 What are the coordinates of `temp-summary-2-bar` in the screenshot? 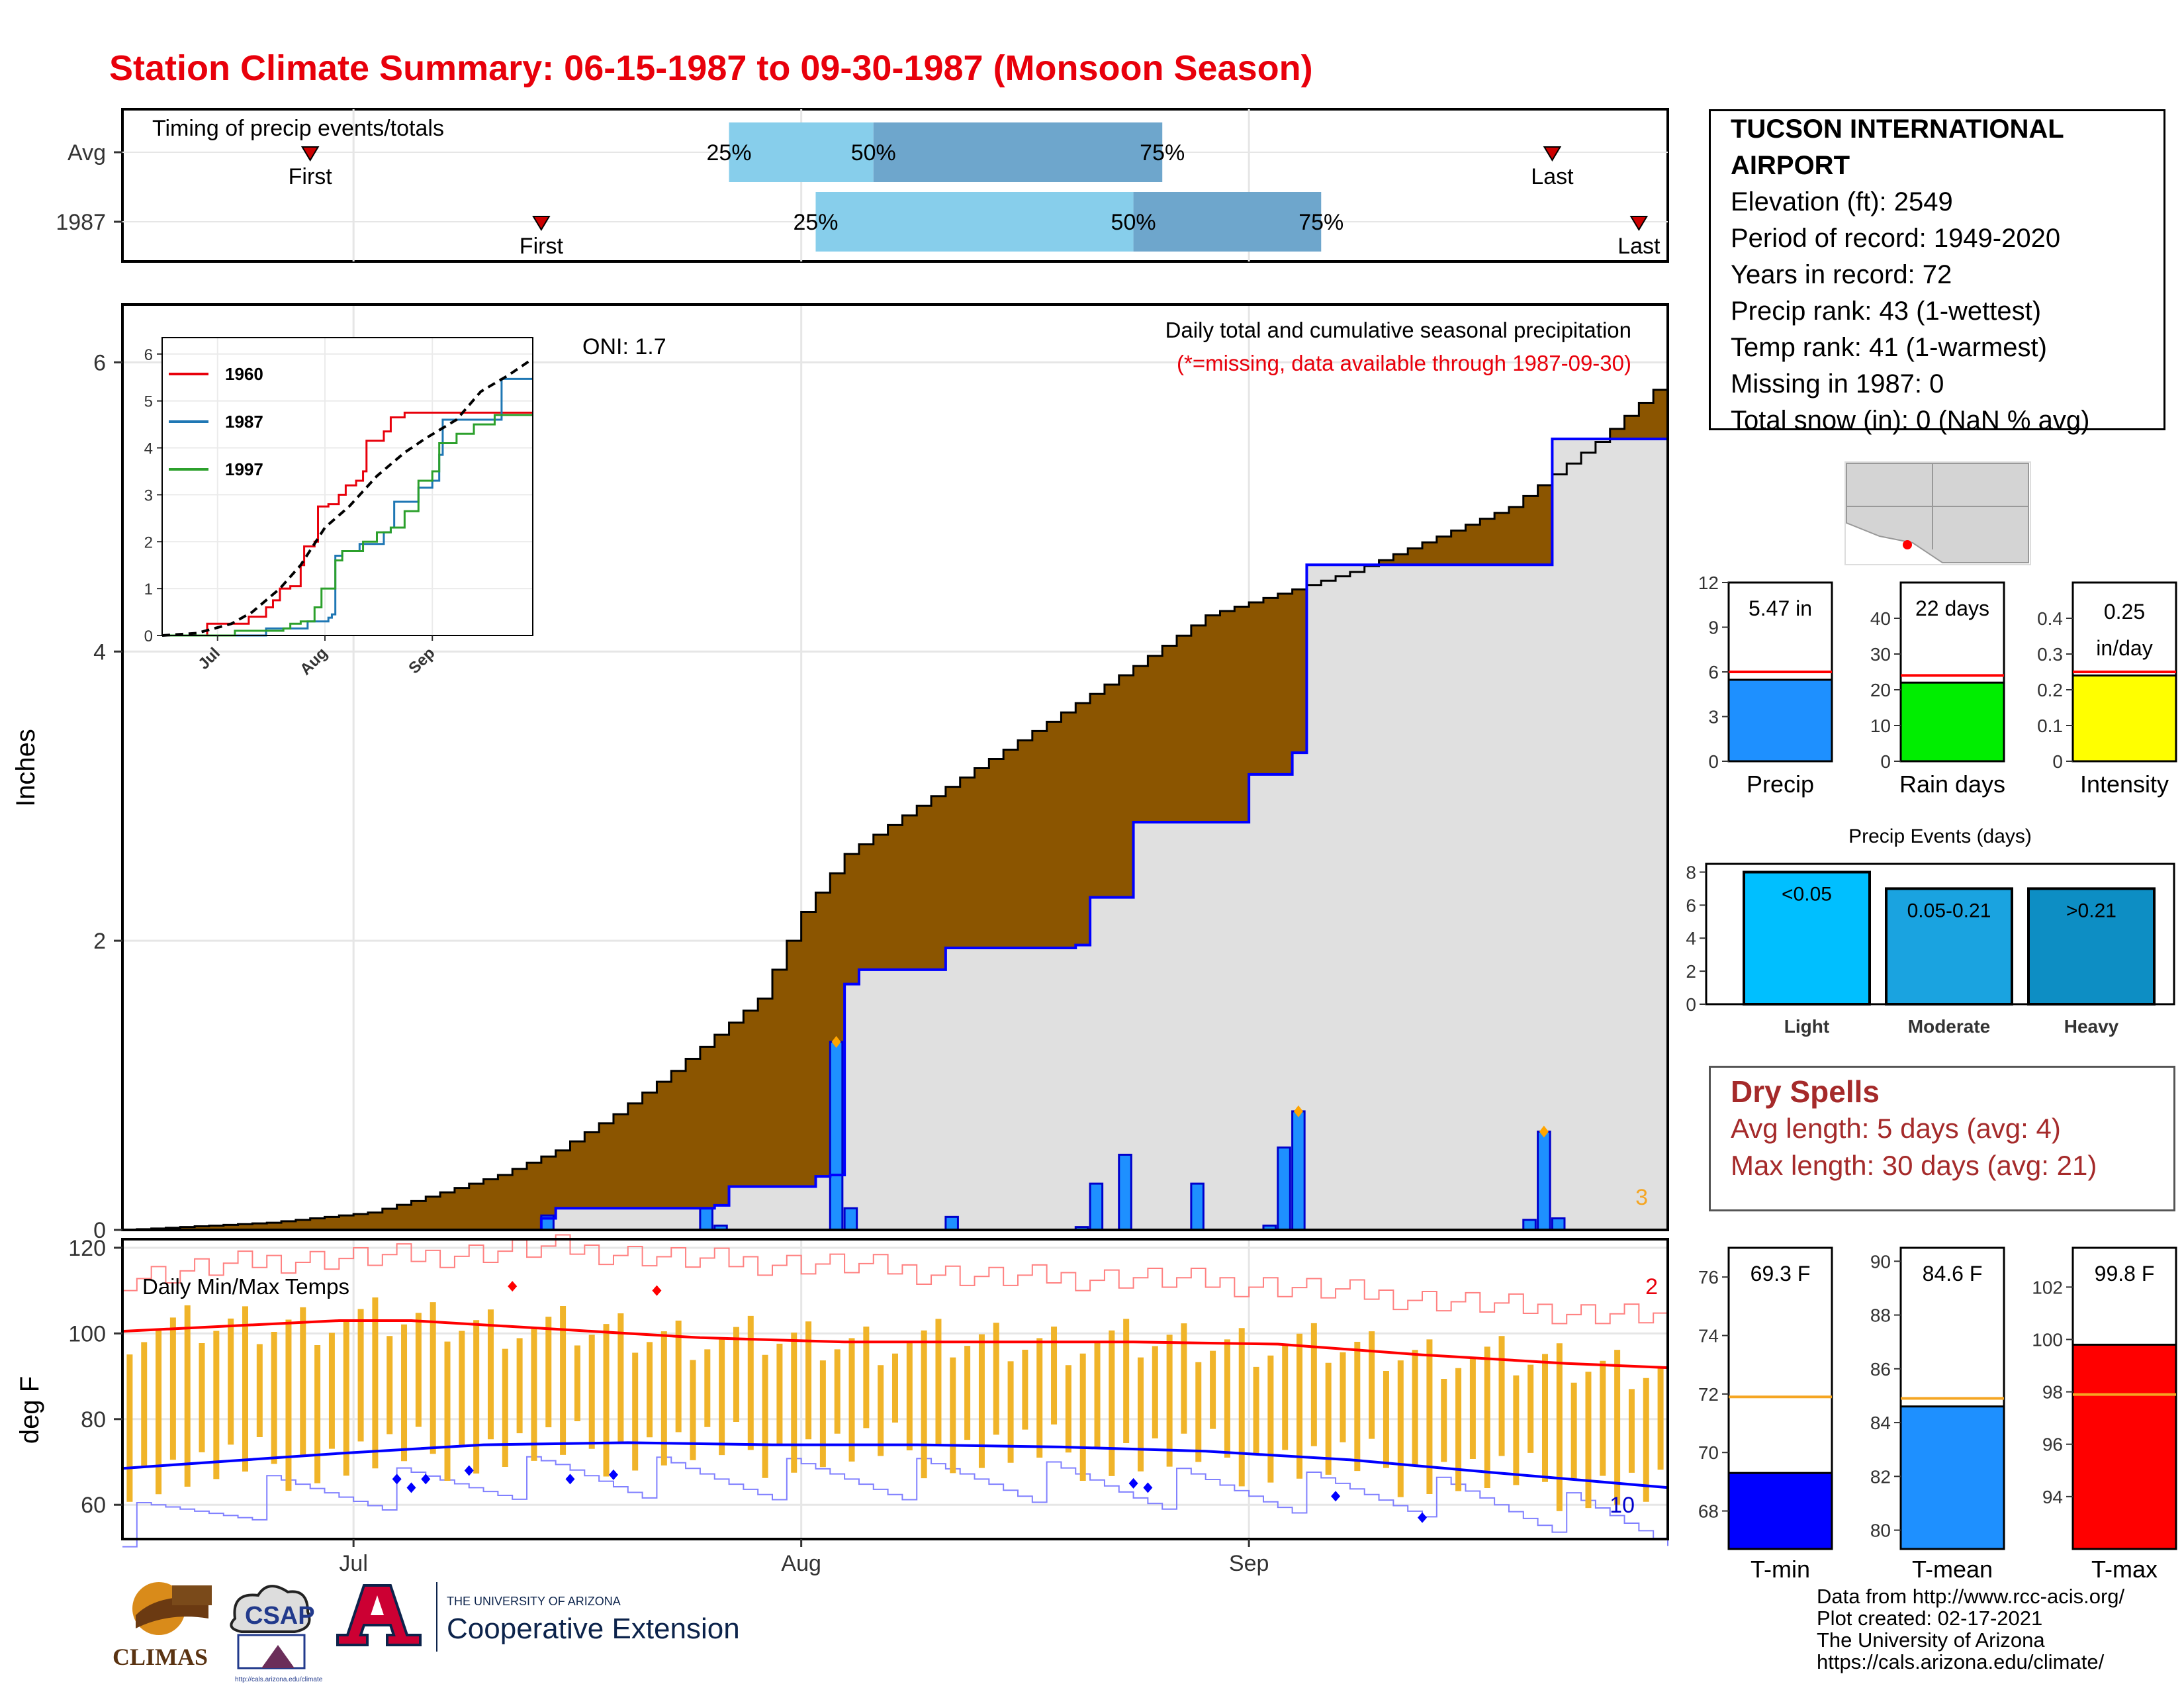 It's located at (2124, 1446).